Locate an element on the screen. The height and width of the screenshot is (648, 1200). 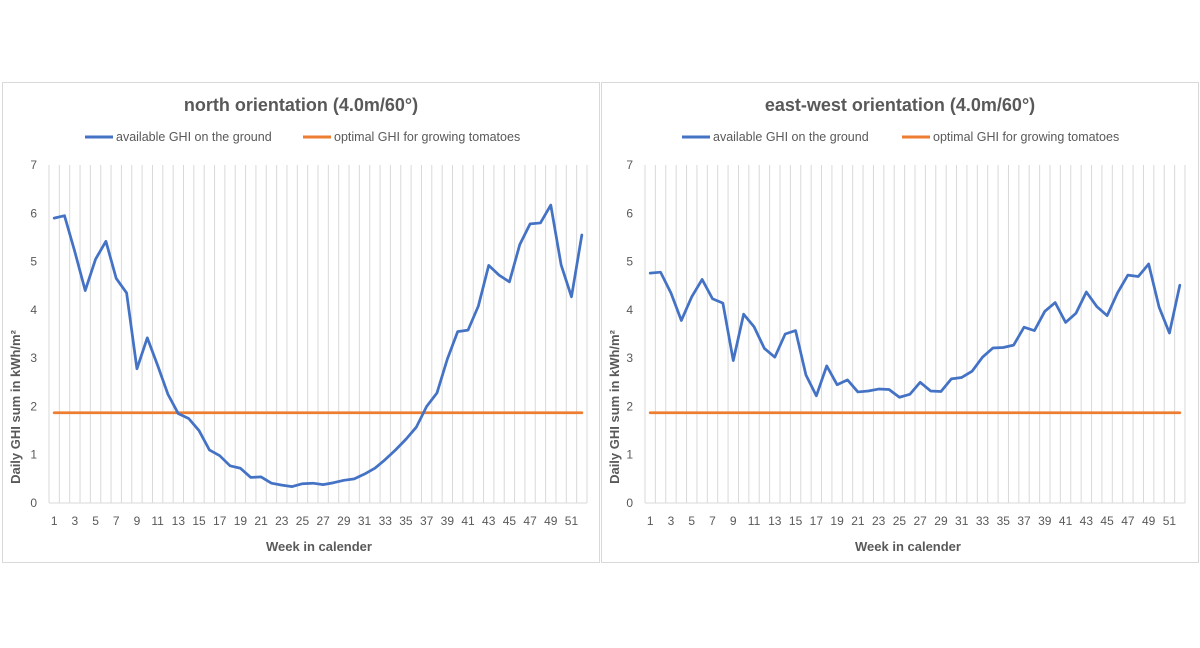
series-lines is located at coordinates (915, 338).